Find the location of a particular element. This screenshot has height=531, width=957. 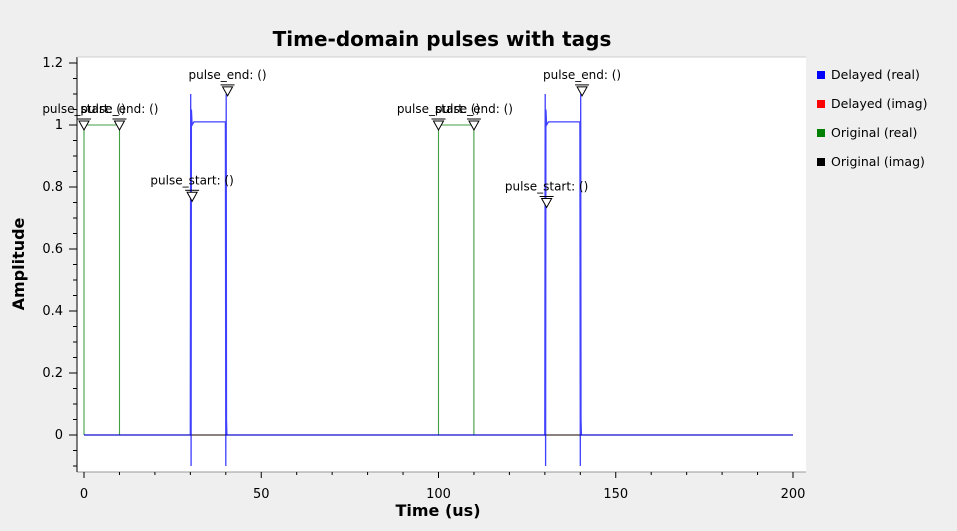

legend-label: Original (real) is located at coordinates (874, 132).